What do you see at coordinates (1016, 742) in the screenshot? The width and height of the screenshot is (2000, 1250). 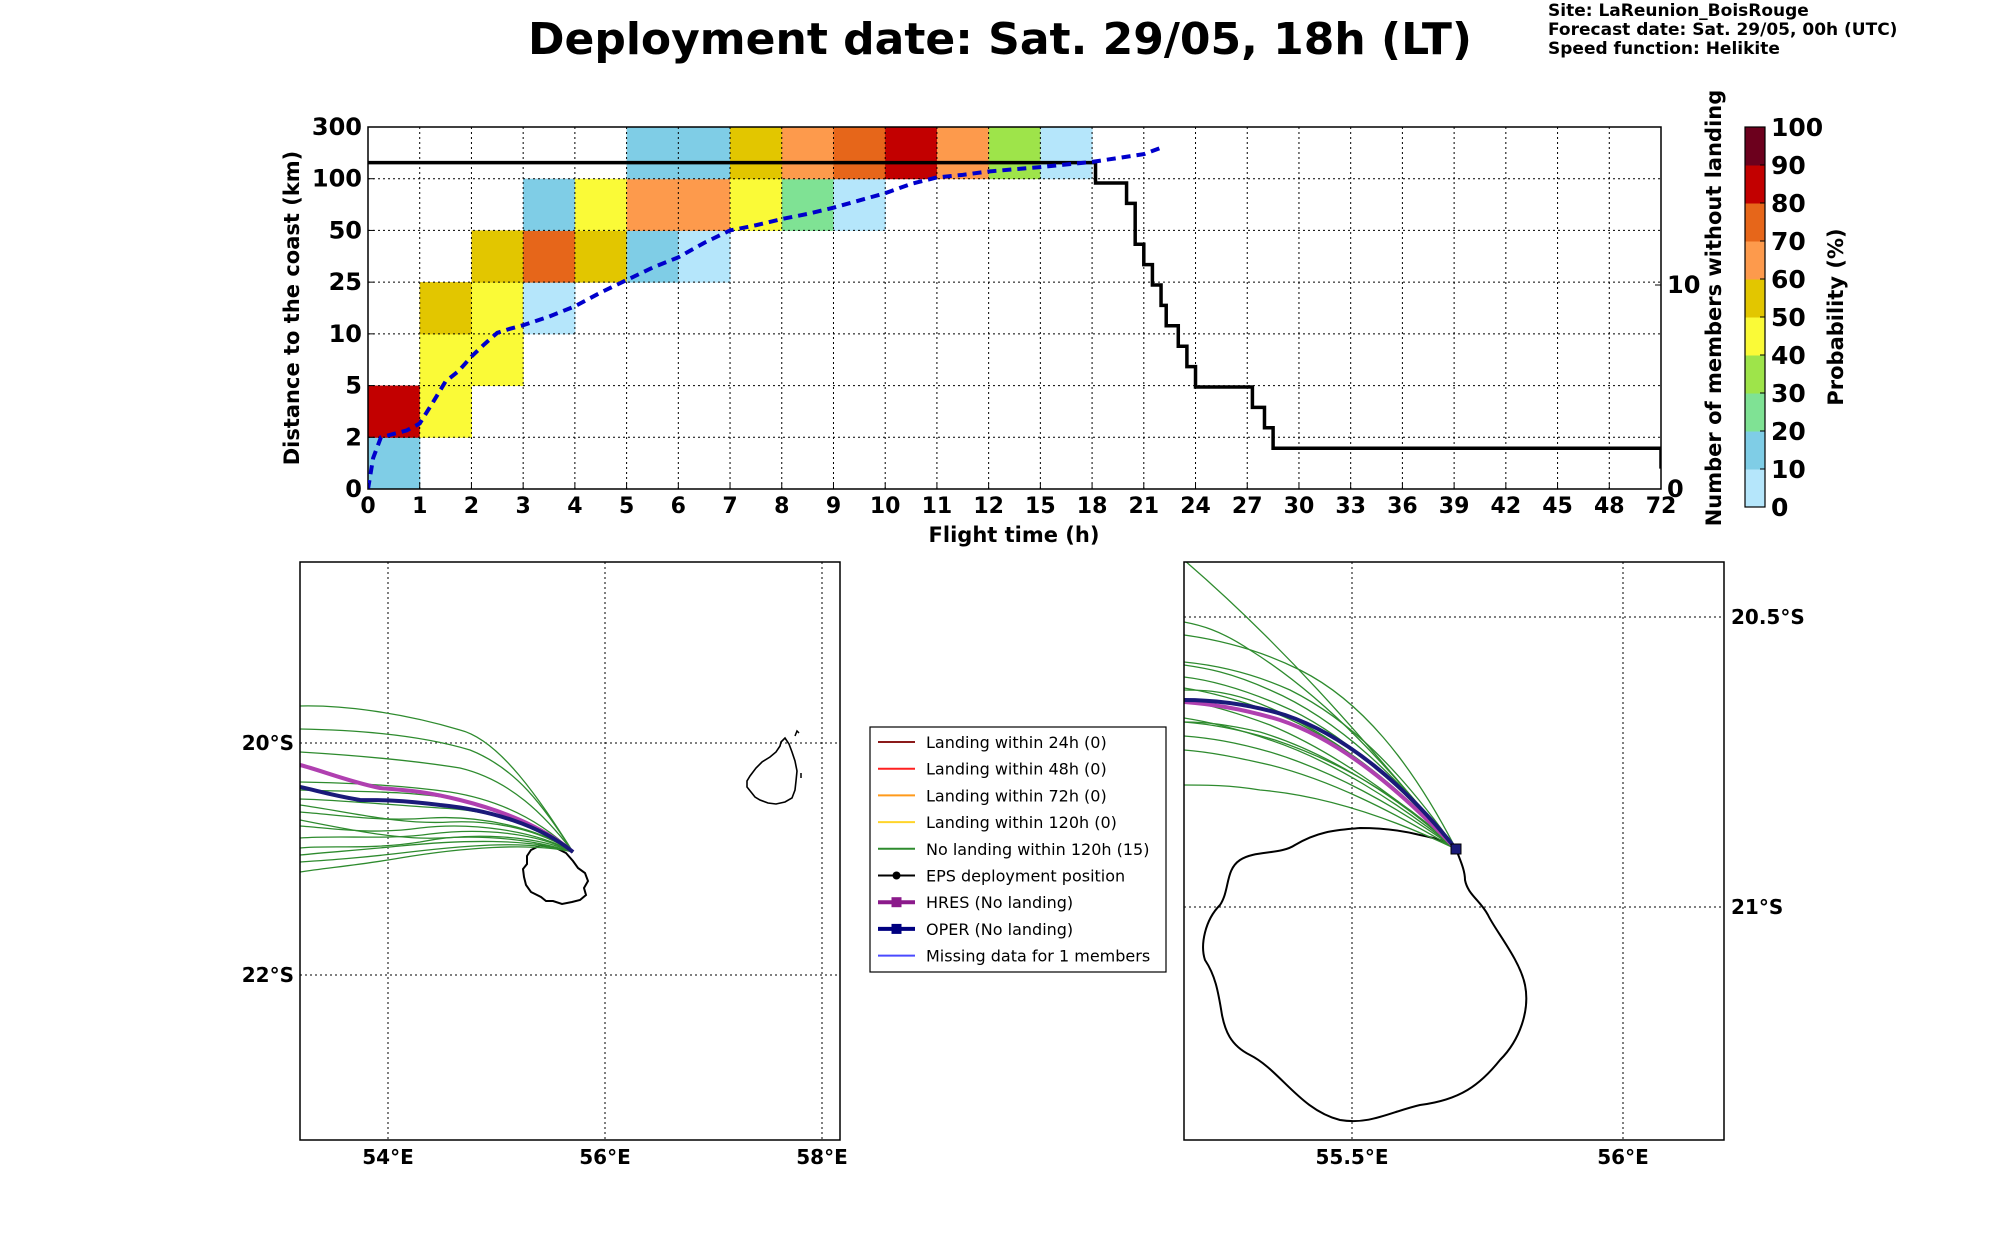 I see `legend-label: Landing within 24h (0)` at bounding box center [1016, 742].